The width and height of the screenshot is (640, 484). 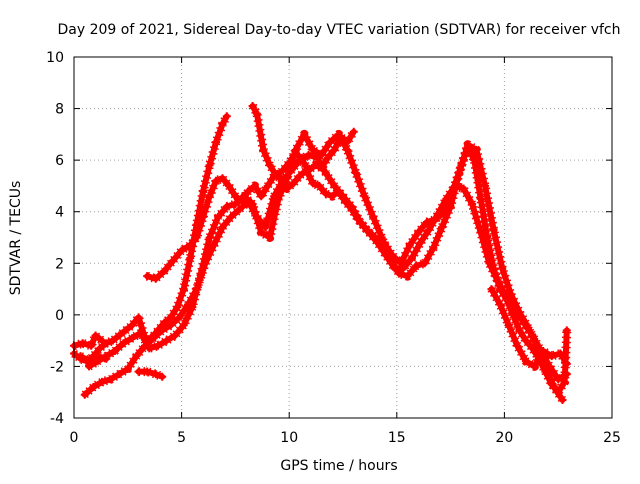 What do you see at coordinates (504, 438) in the screenshot?
I see `x-tick-label: 20` at bounding box center [504, 438].